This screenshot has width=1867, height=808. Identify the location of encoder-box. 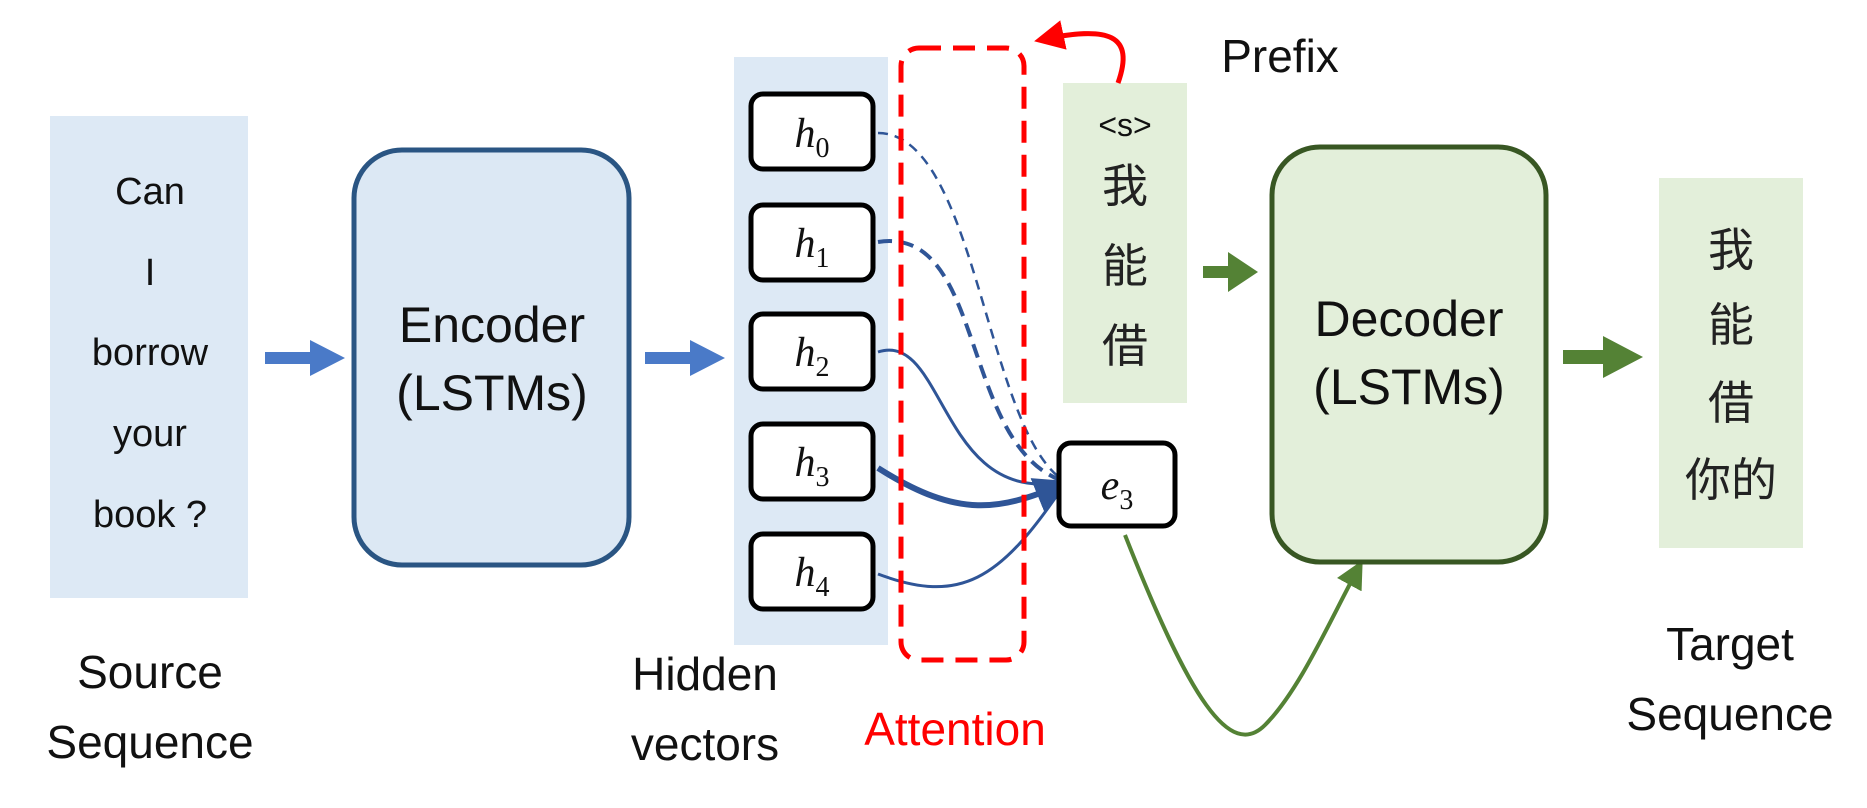
(491, 357).